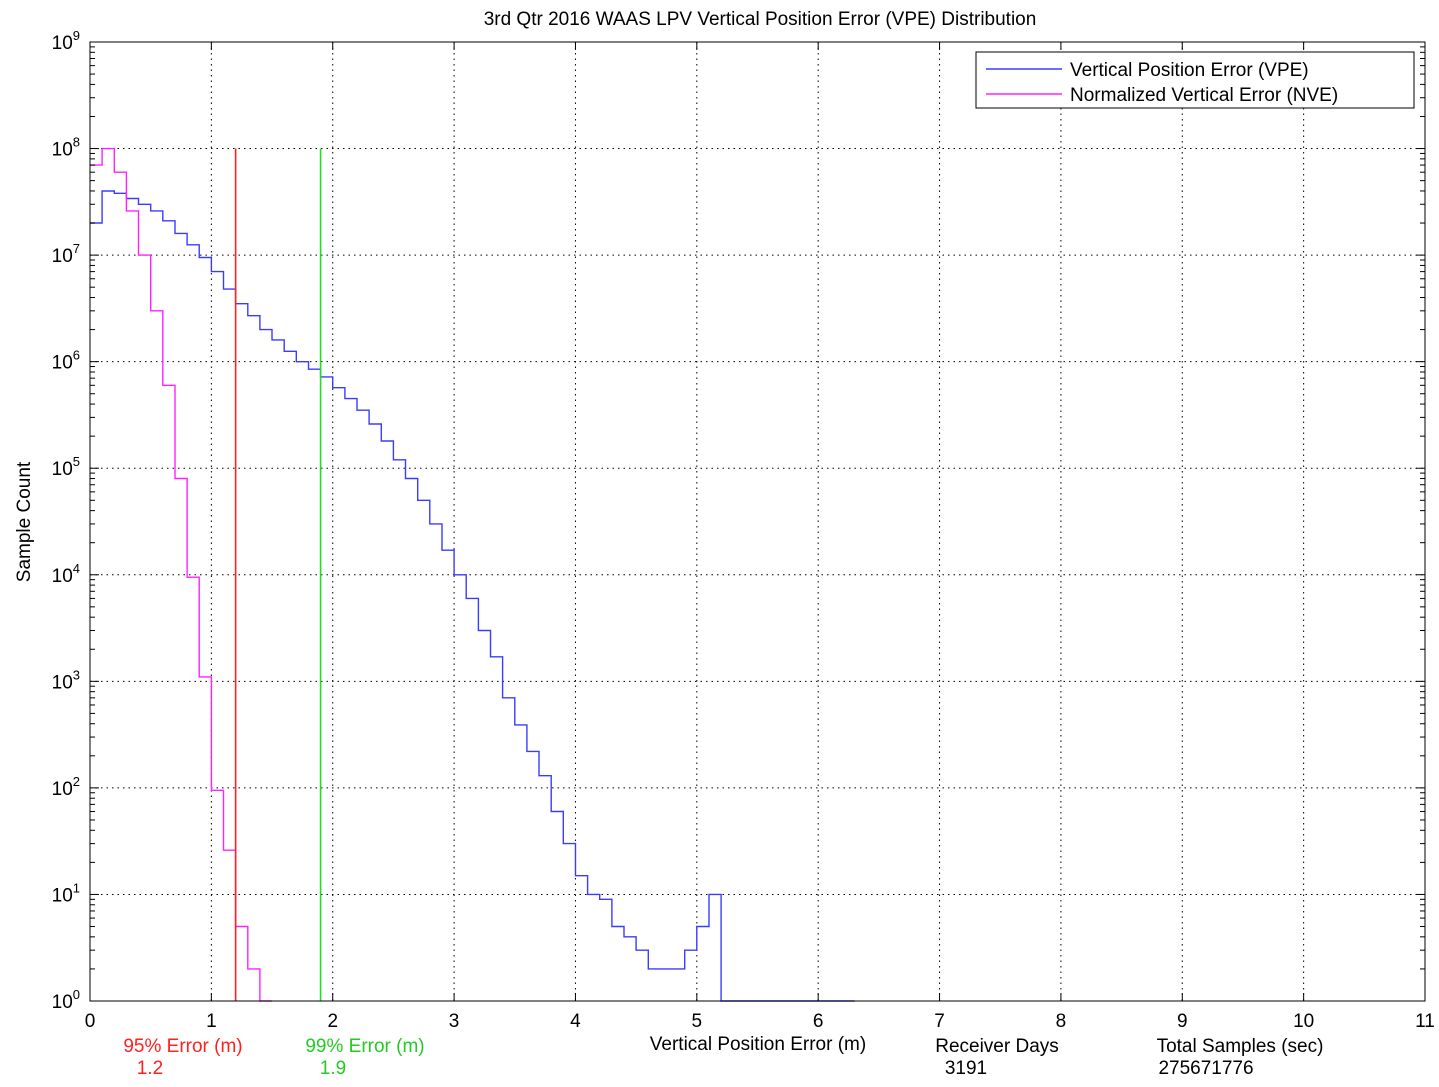 This screenshot has width=1439, height=1087. I want to click on total-samples-label: Total Samples (sec), so click(1240, 1046).